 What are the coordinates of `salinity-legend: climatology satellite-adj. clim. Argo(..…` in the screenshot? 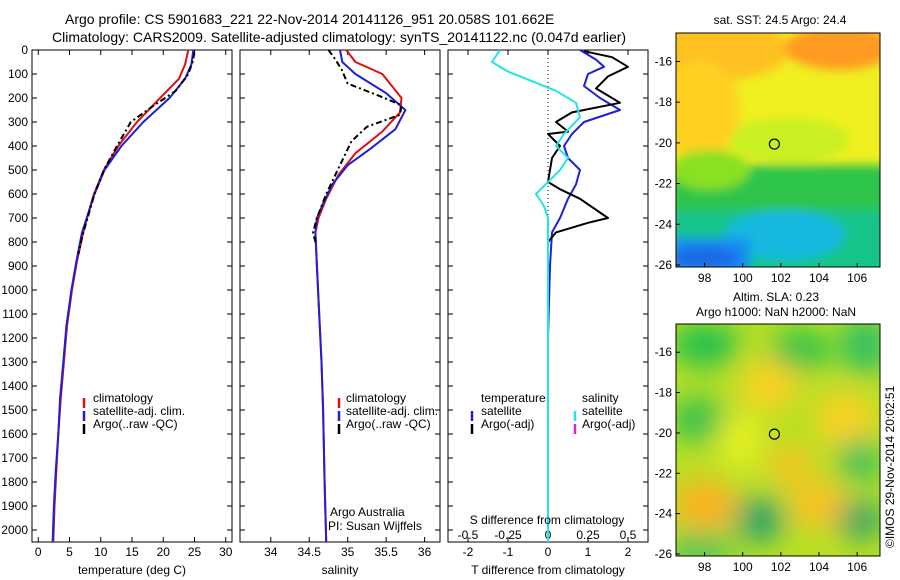 It's located at (383, 462).